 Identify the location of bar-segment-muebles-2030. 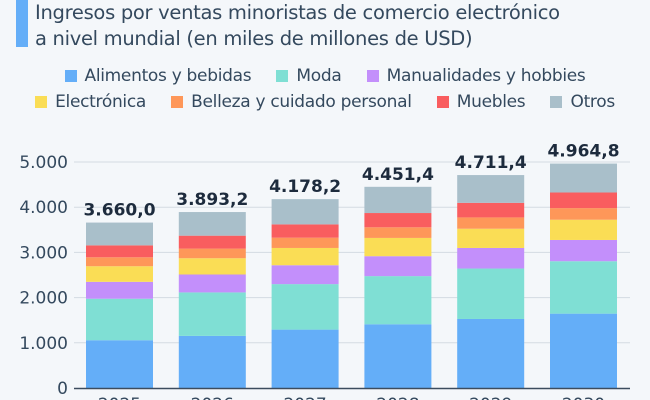
(583, 200).